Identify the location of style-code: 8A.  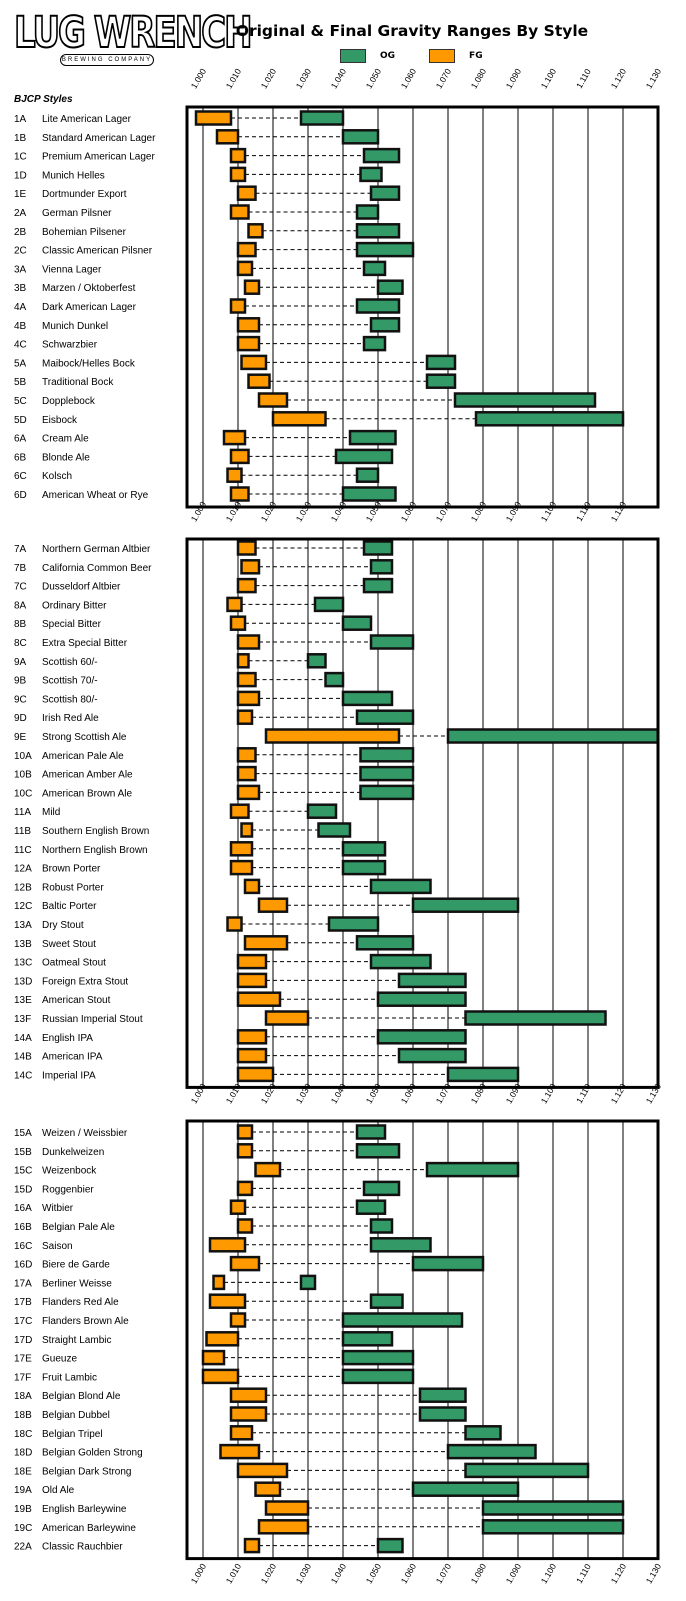
(20, 605).